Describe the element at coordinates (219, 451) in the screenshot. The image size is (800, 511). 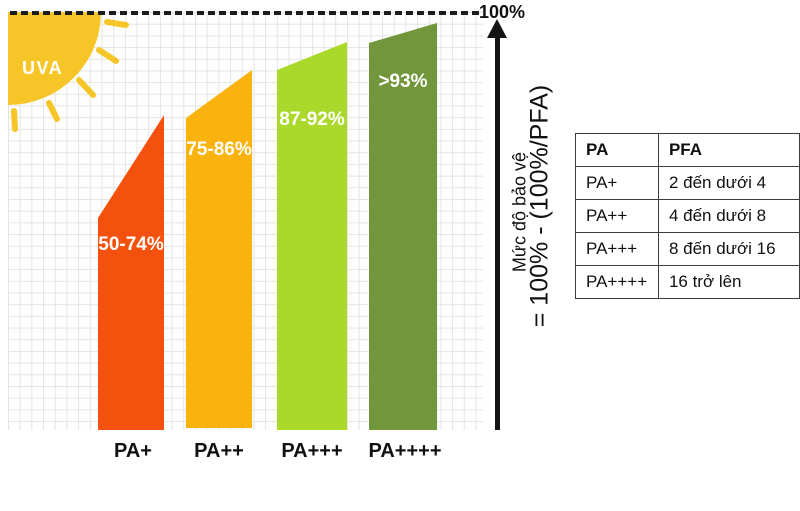
I see `category-label-pa-plus2: PA++` at that location.